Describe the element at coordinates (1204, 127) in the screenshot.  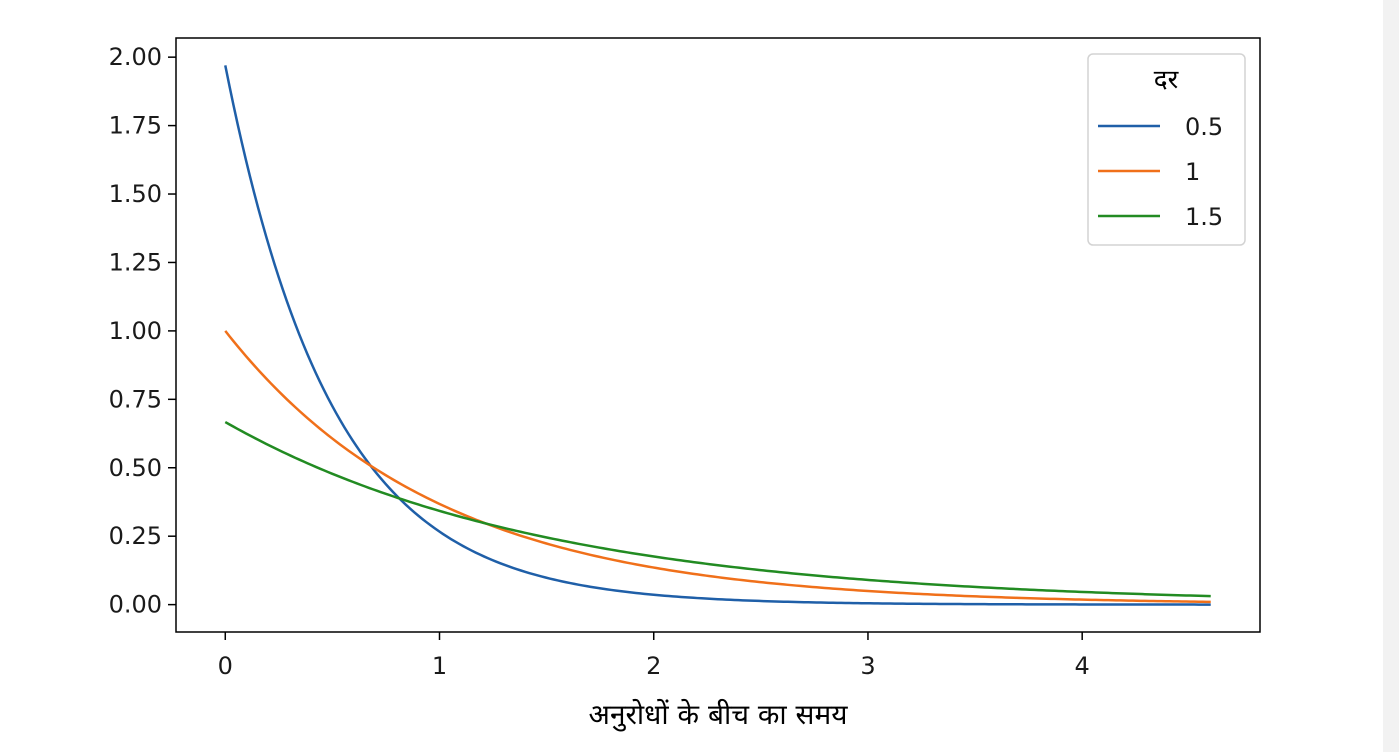
I see `legend-label: 0.5` at that location.